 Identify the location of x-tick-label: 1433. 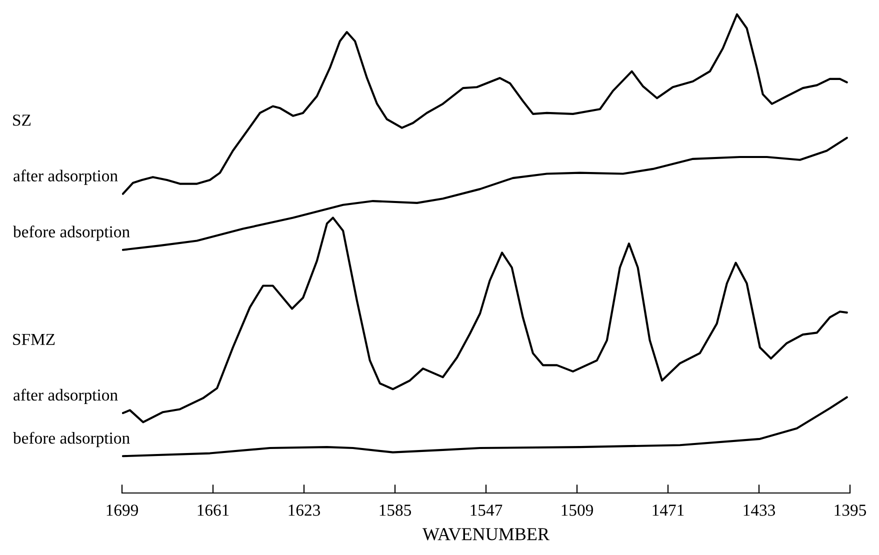
(760, 510).